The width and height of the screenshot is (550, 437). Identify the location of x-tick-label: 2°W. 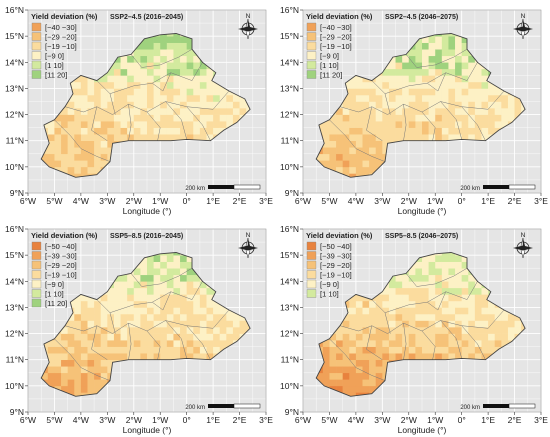
(134, 201).